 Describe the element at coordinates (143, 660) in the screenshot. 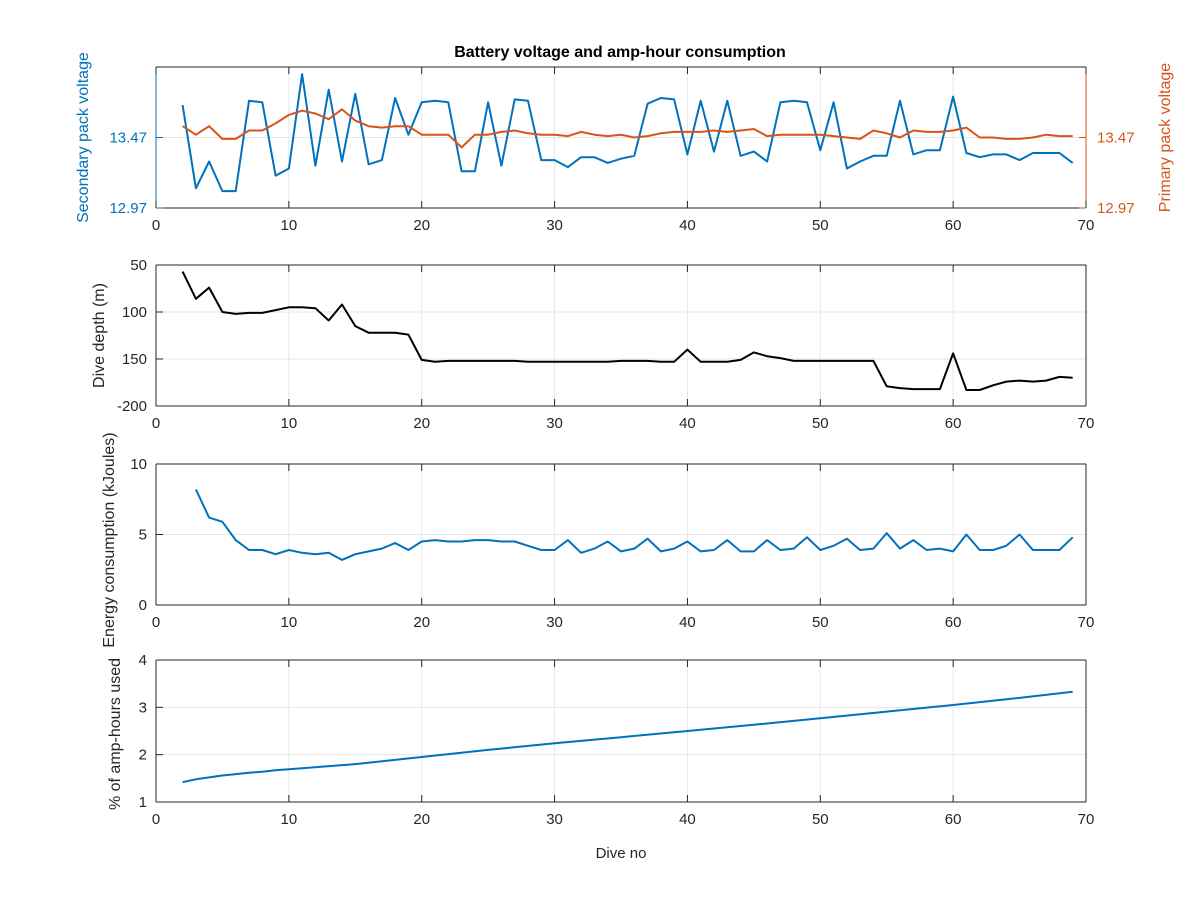

I see `y-tick-label: 4` at that location.